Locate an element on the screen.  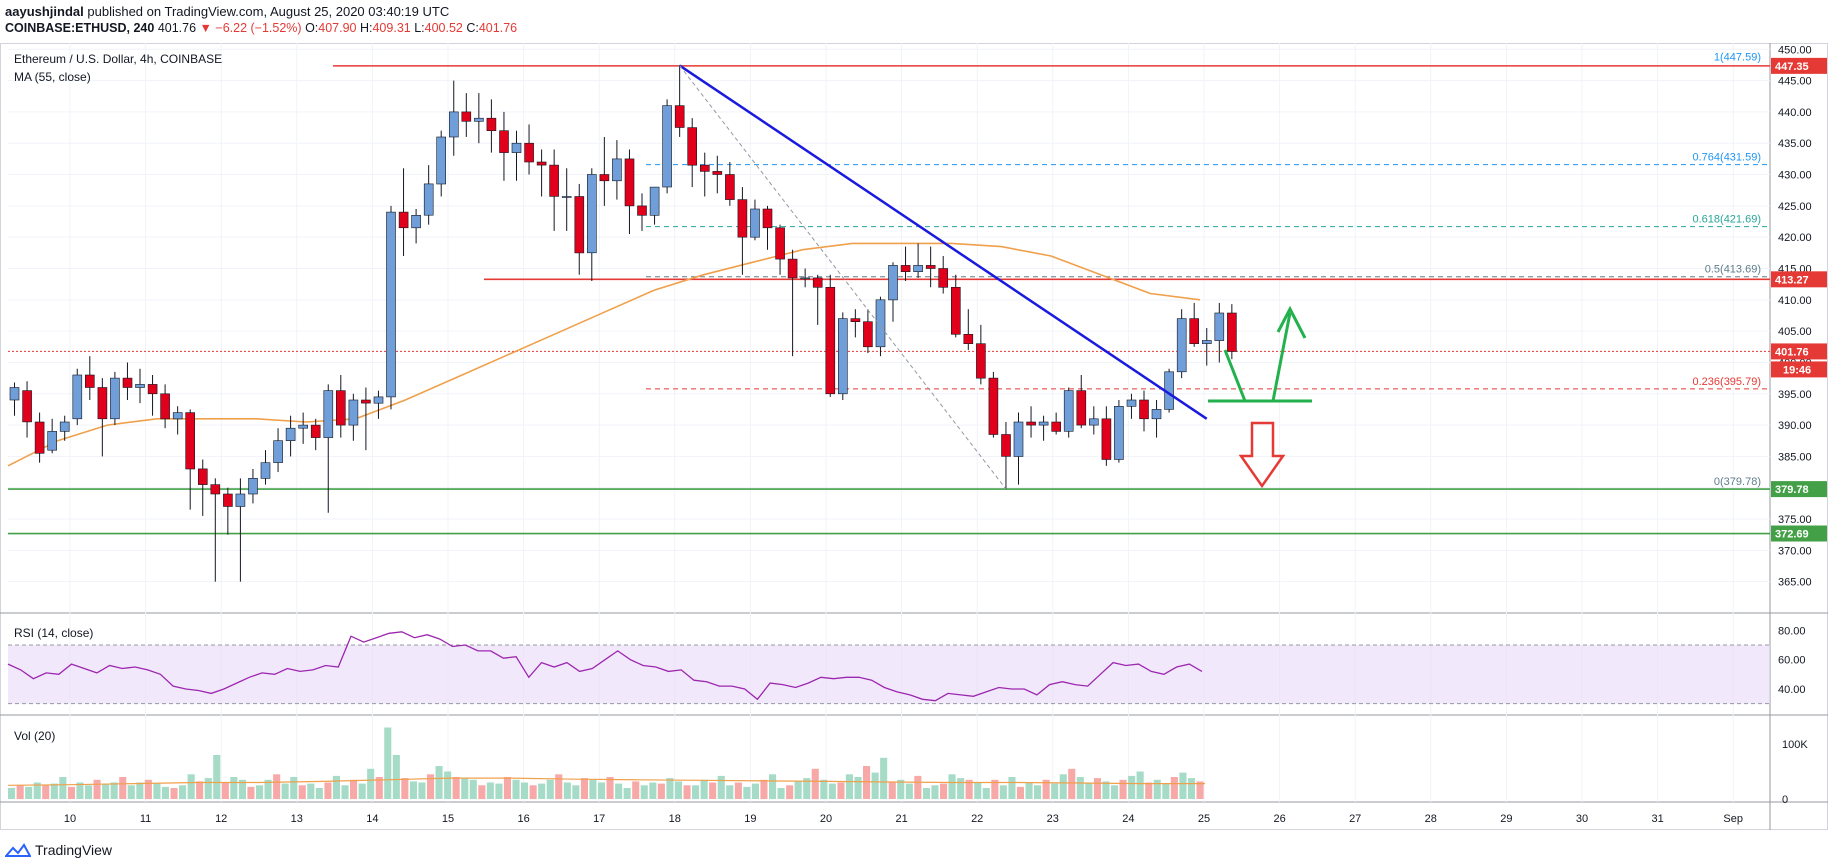
close-label: C: is located at coordinates (472, 28).